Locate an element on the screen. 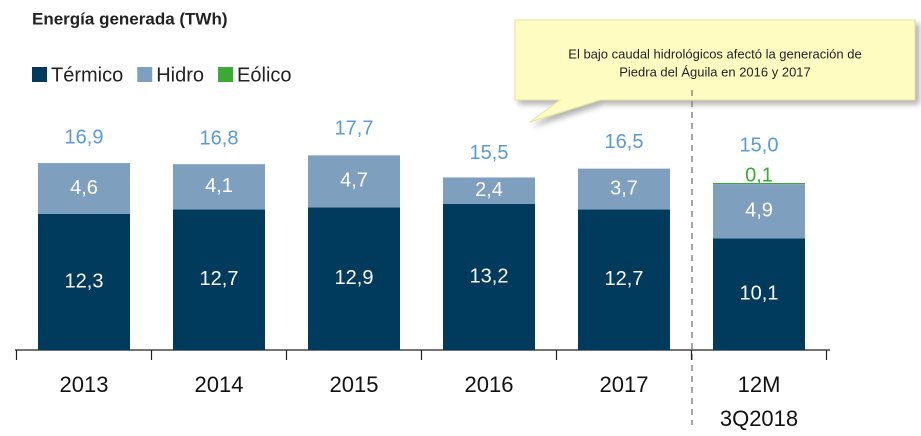 The image size is (921, 436). annotation-box is located at coordinates (715, 71).